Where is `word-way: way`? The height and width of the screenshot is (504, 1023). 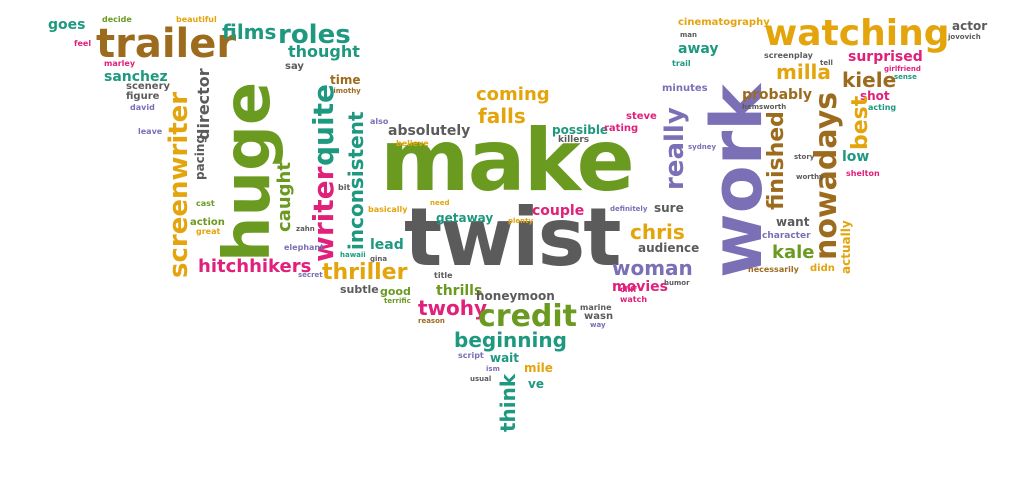 word-way: way is located at coordinates (598, 325).